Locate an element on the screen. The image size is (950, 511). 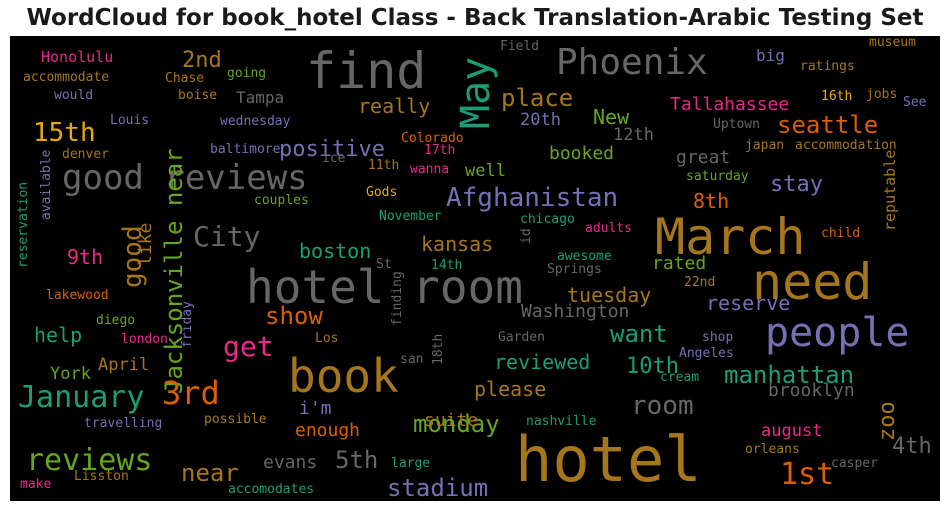
word-22nd: 22nd is located at coordinates (699, 282).